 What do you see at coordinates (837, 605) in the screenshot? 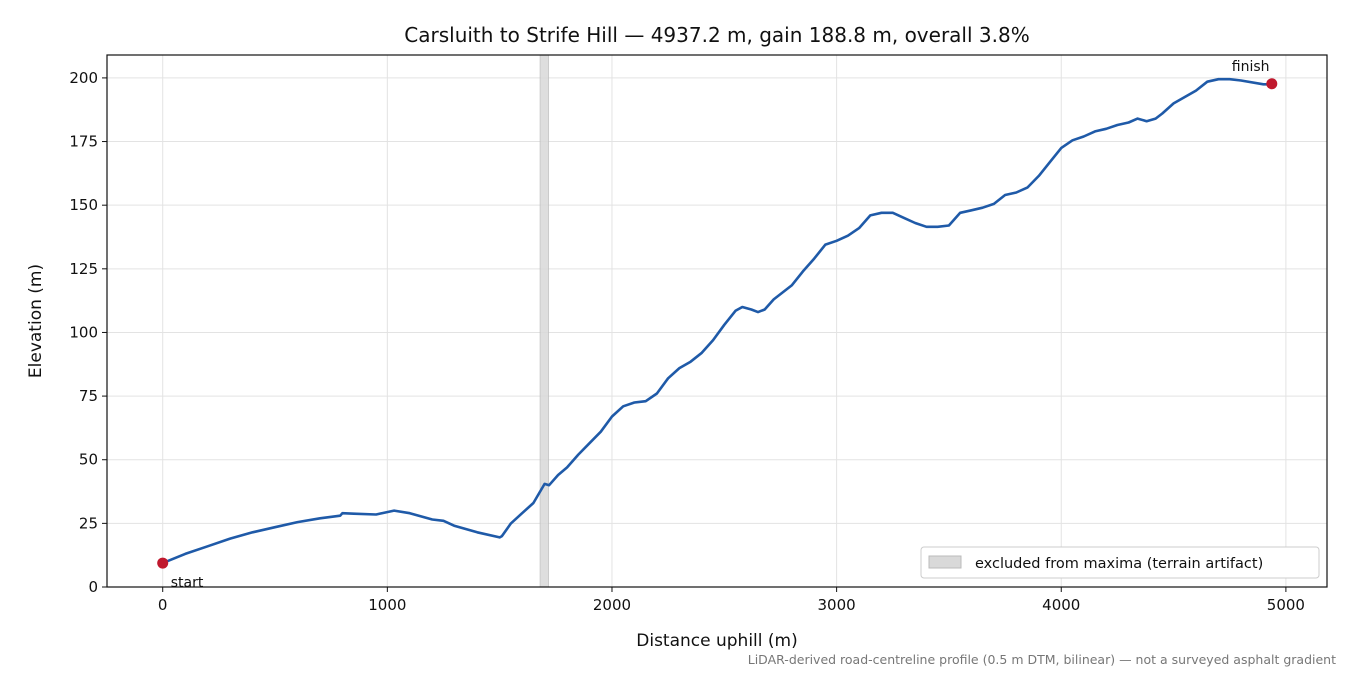
I see `x-tick-label: 3000` at bounding box center [837, 605].